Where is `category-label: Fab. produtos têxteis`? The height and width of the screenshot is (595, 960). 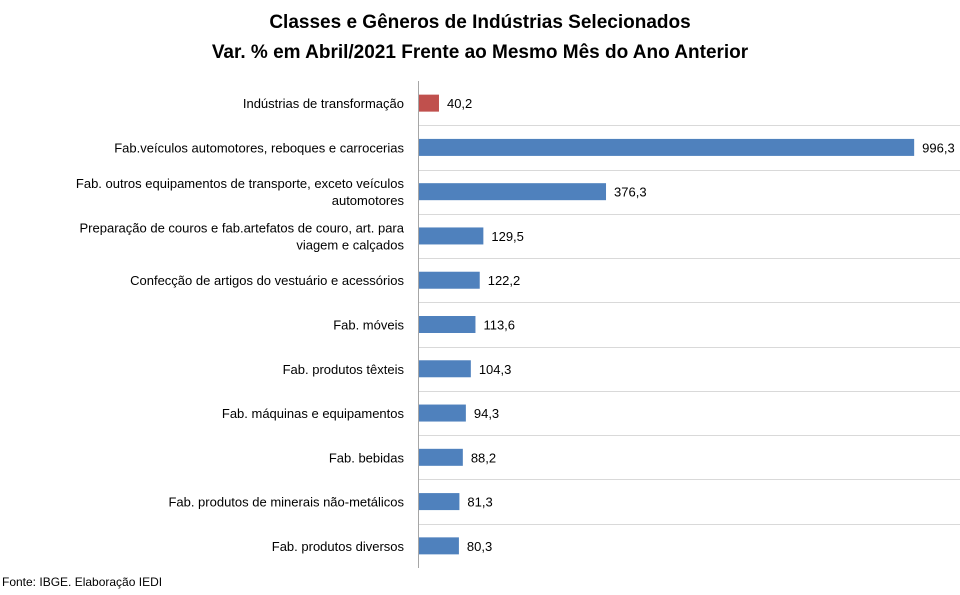 category-label: Fab. produtos têxteis is located at coordinates (344, 369).